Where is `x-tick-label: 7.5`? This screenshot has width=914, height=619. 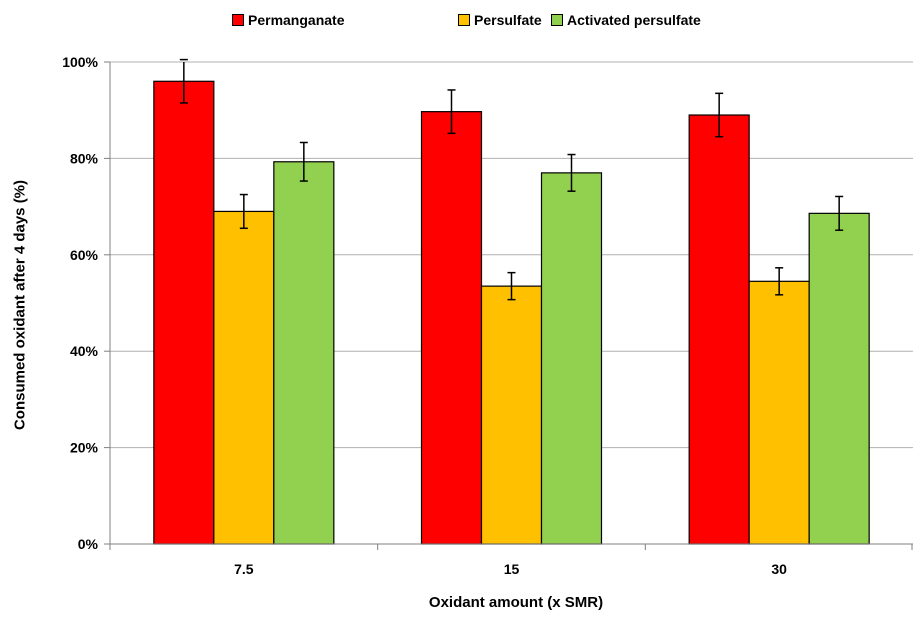
x-tick-label: 7.5 is located at coordinates (244, 569).